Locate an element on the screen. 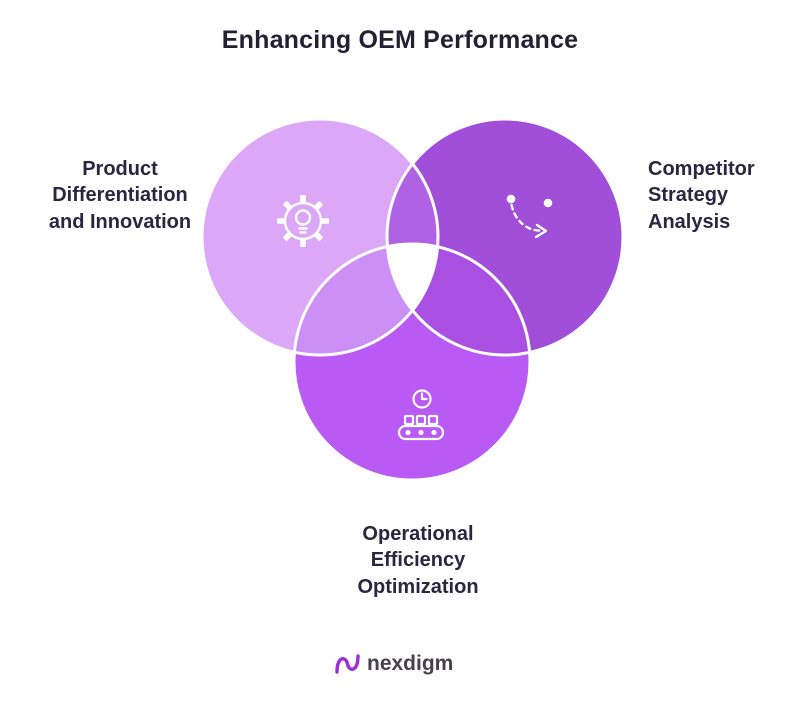 The width and height of the screenshot is (800, 708). label-line: Operational is located at coordinates (418, 534).